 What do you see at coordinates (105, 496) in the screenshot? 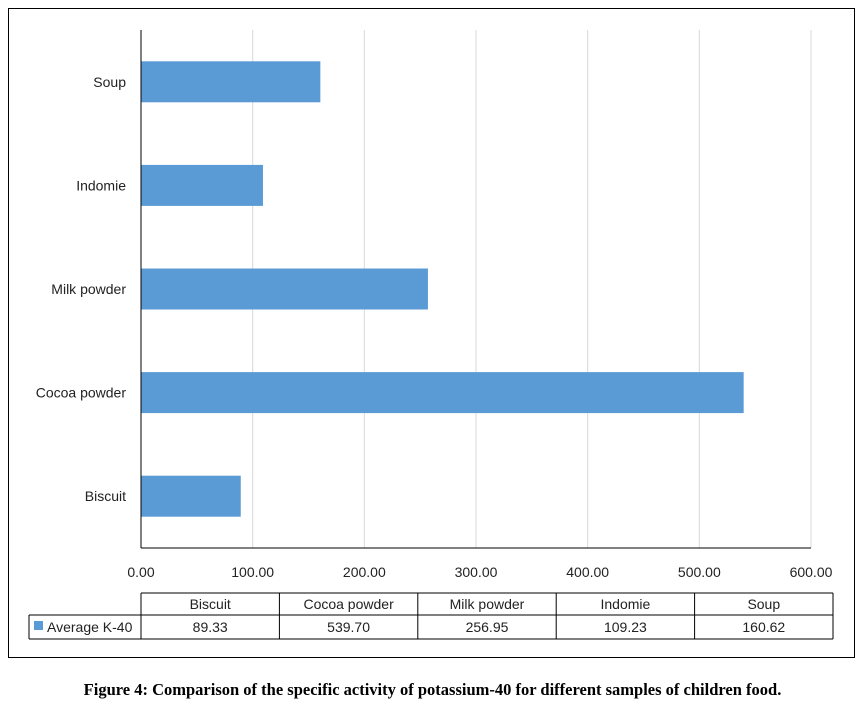
I see `category-label: Biscuit` at bounding box center [105, 496].